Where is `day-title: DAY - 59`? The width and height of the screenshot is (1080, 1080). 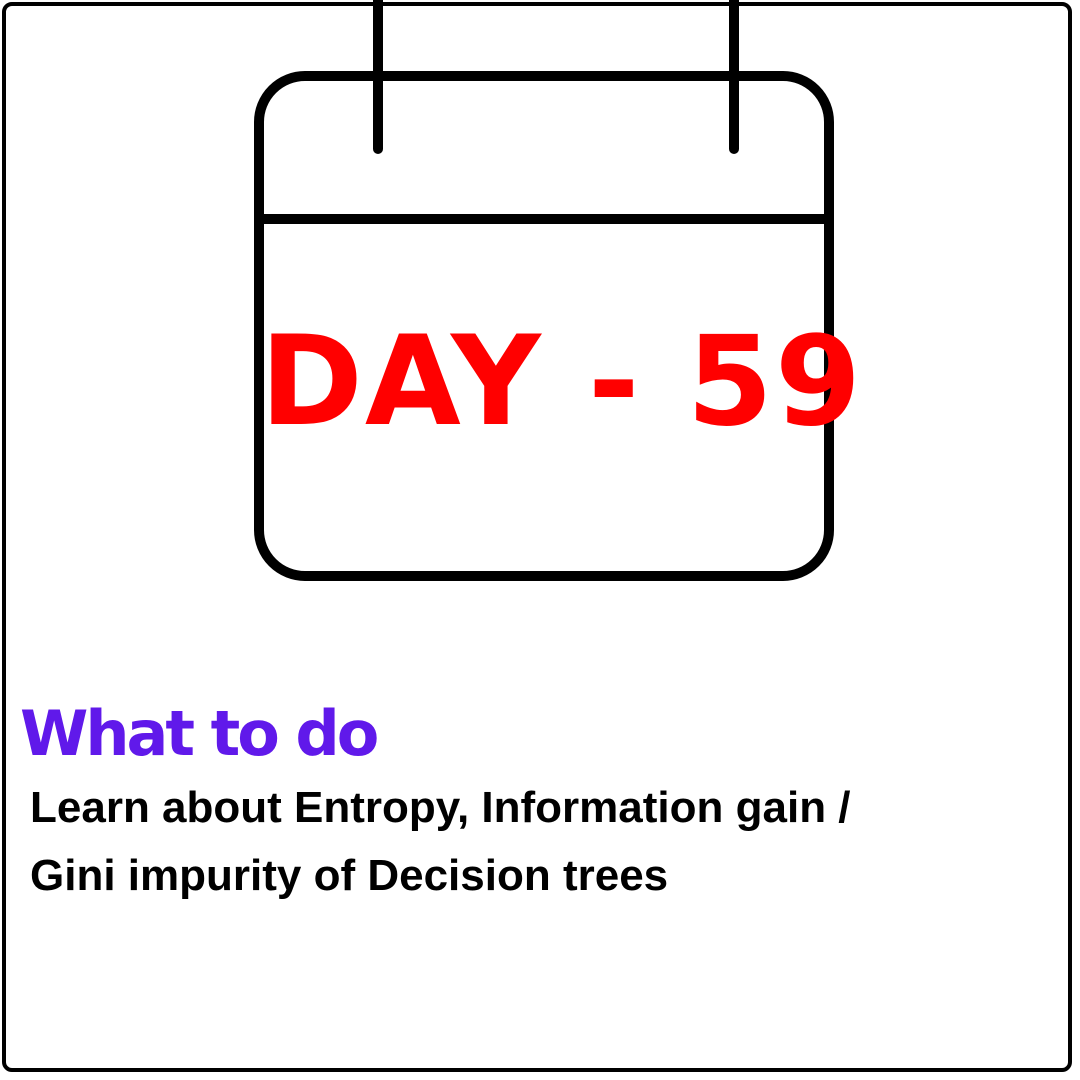
day-title: DAY - 59 is located at coordinates (562, 382).